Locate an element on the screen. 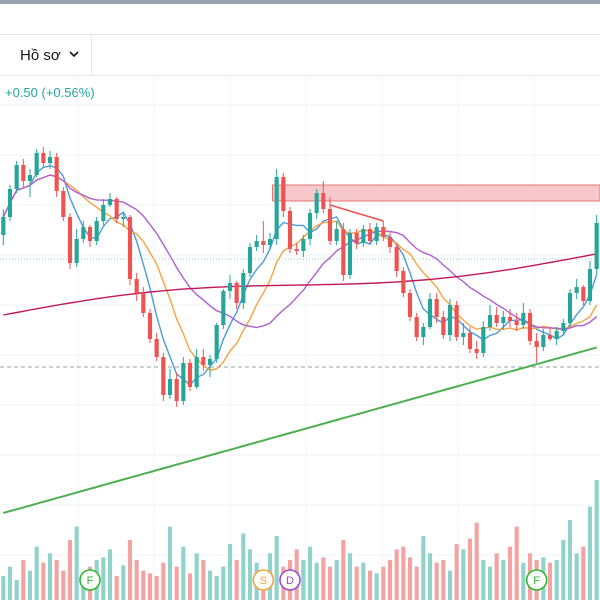  top-edge-bar is located at coordinates (300, 2).